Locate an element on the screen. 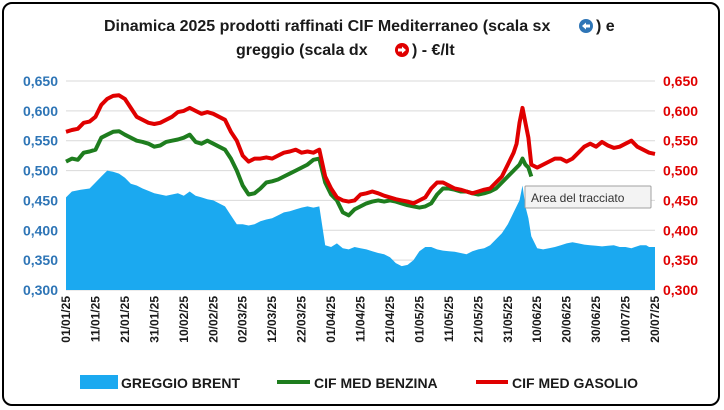  right-tick-label: 0,500 is located at coordinates (680, 171).